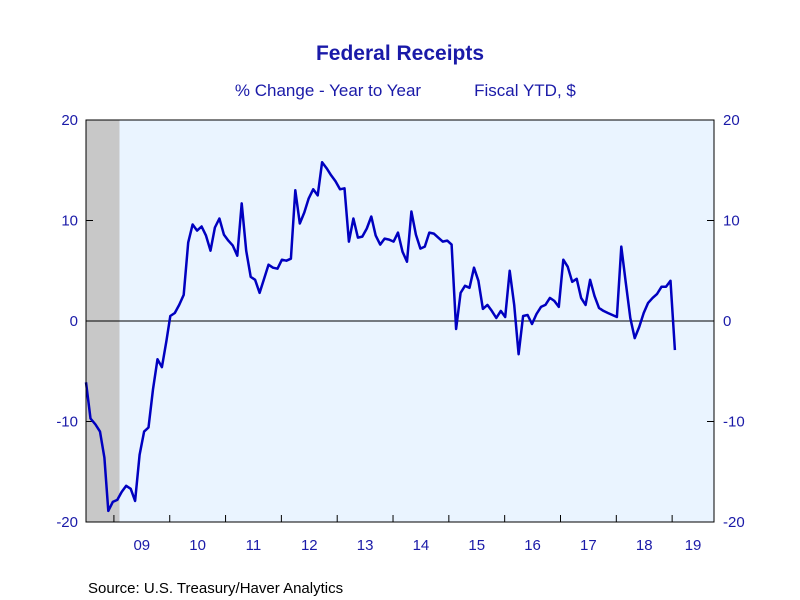 The height and width of the screenshot is (600, 800). I want to click on y-tick-label-left: 0, so click(74, 321).